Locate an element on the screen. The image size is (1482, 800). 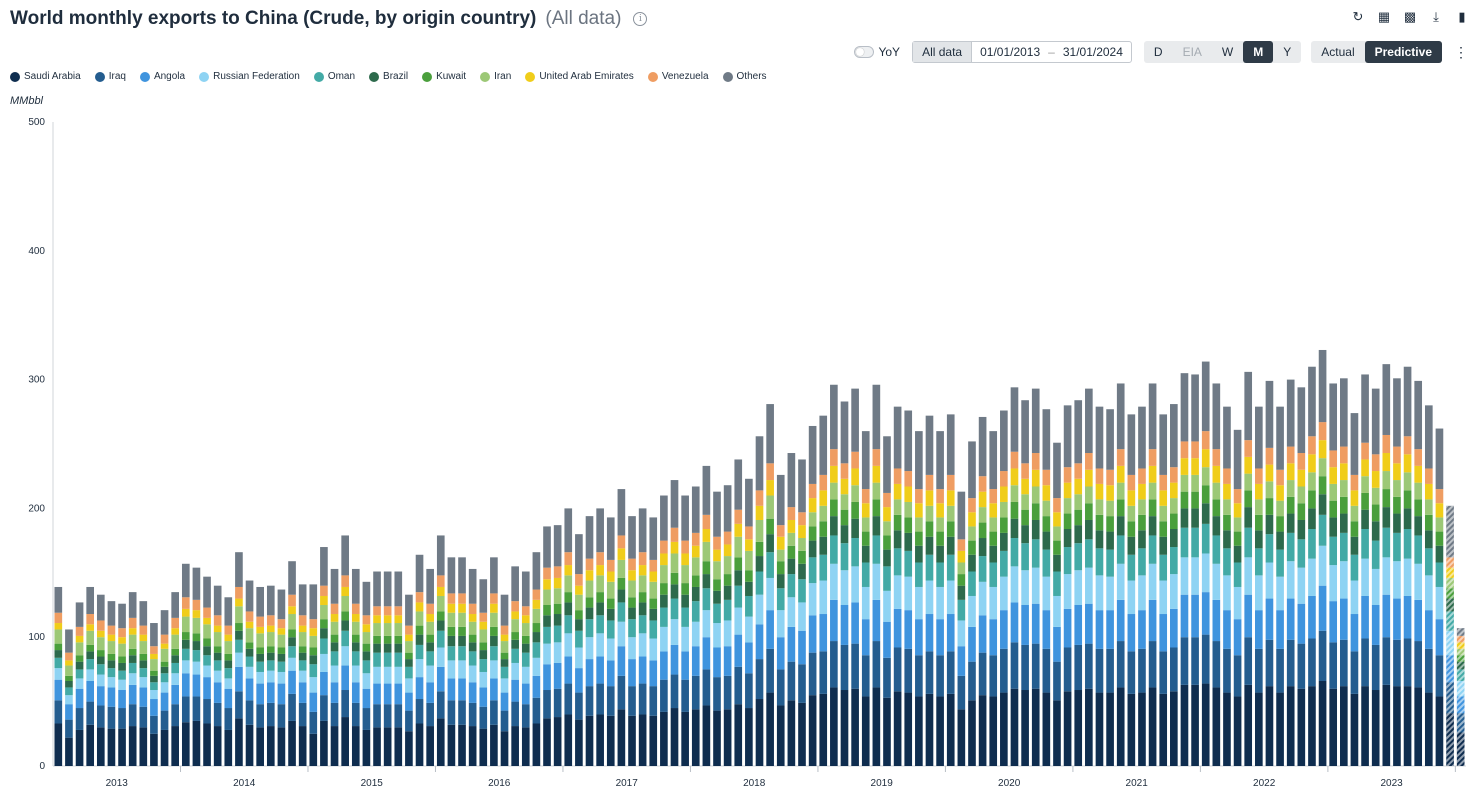
granularity-m-button: M is located at coordinates (1258, 52).